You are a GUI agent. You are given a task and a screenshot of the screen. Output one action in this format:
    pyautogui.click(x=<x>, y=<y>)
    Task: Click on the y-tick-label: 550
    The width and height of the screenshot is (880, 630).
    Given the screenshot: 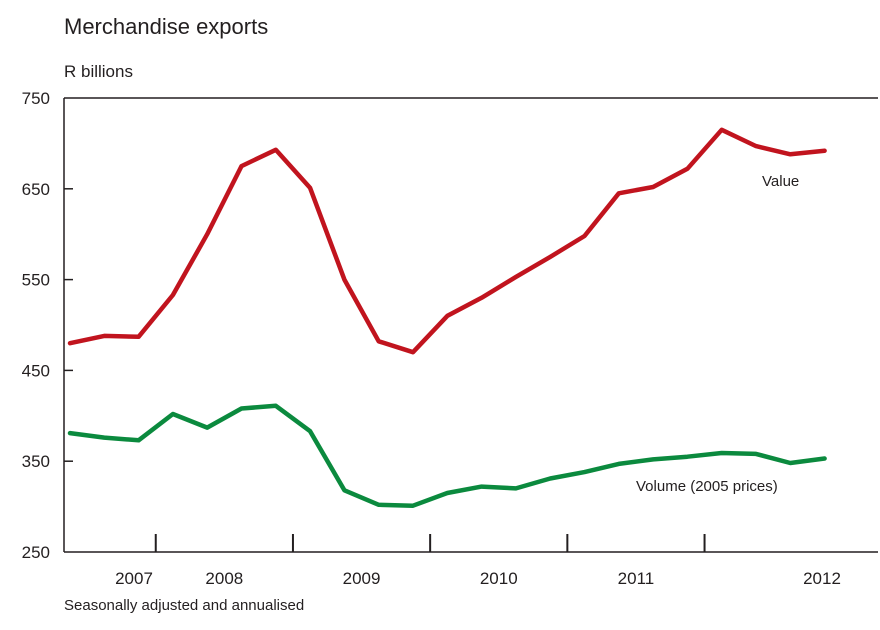 What is the action you would take?
    pyautogui.click(x=36, y=280)
    